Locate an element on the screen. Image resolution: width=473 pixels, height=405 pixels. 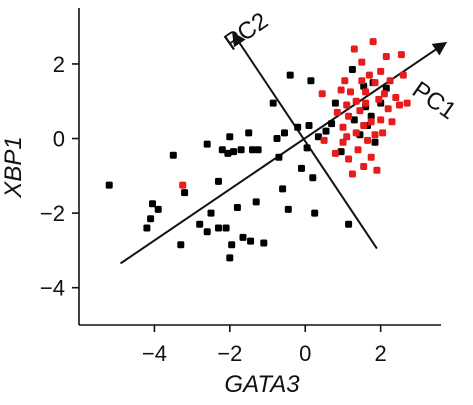
y-axis-title: XBP1 is located at coordinates (13, 167).